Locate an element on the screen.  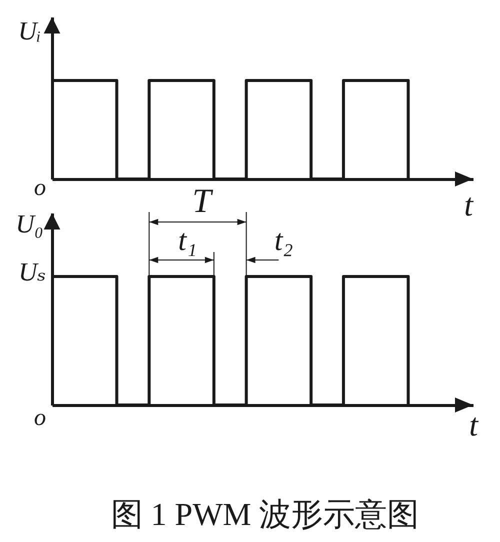
text: T is located at coordinates (203, 201).